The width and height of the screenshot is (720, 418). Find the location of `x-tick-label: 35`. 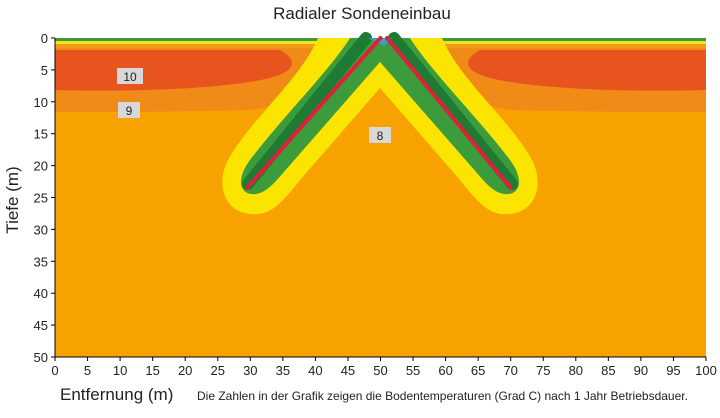

x-tick-label: 35 is located at coordinates (283, 370).